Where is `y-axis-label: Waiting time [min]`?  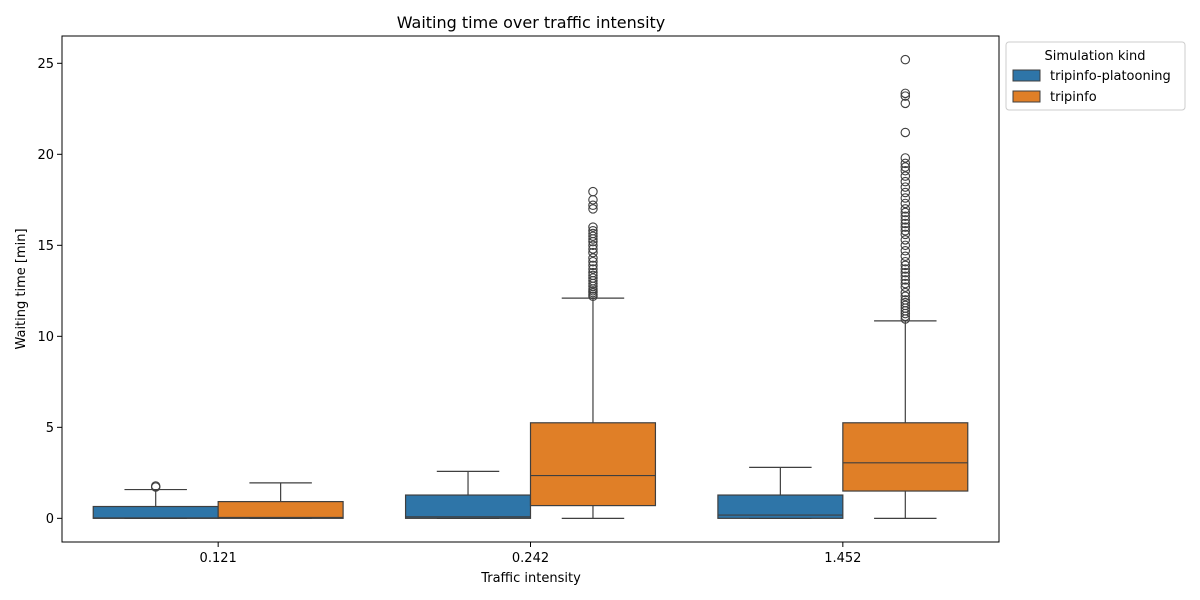 y-axis-label: Waiting time [min] is located at coordinates (21, 288).